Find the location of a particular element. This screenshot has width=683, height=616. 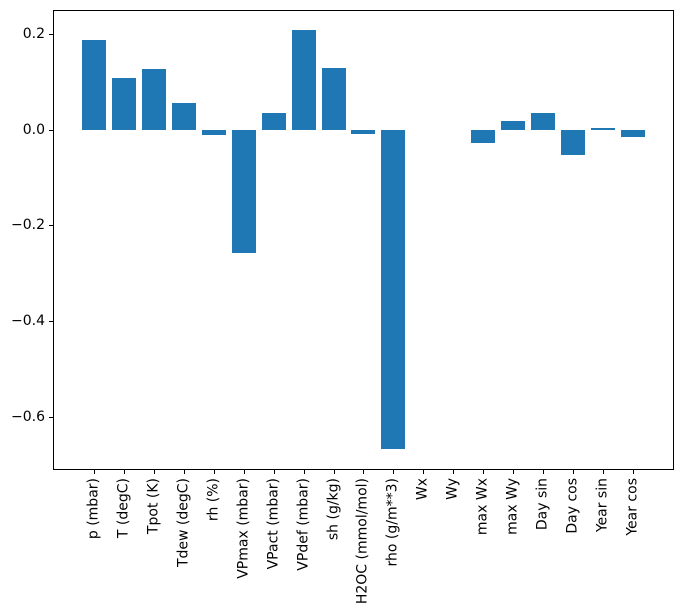

x-tick-label: rho (g/m**3) is located at coordinates (392, 522).